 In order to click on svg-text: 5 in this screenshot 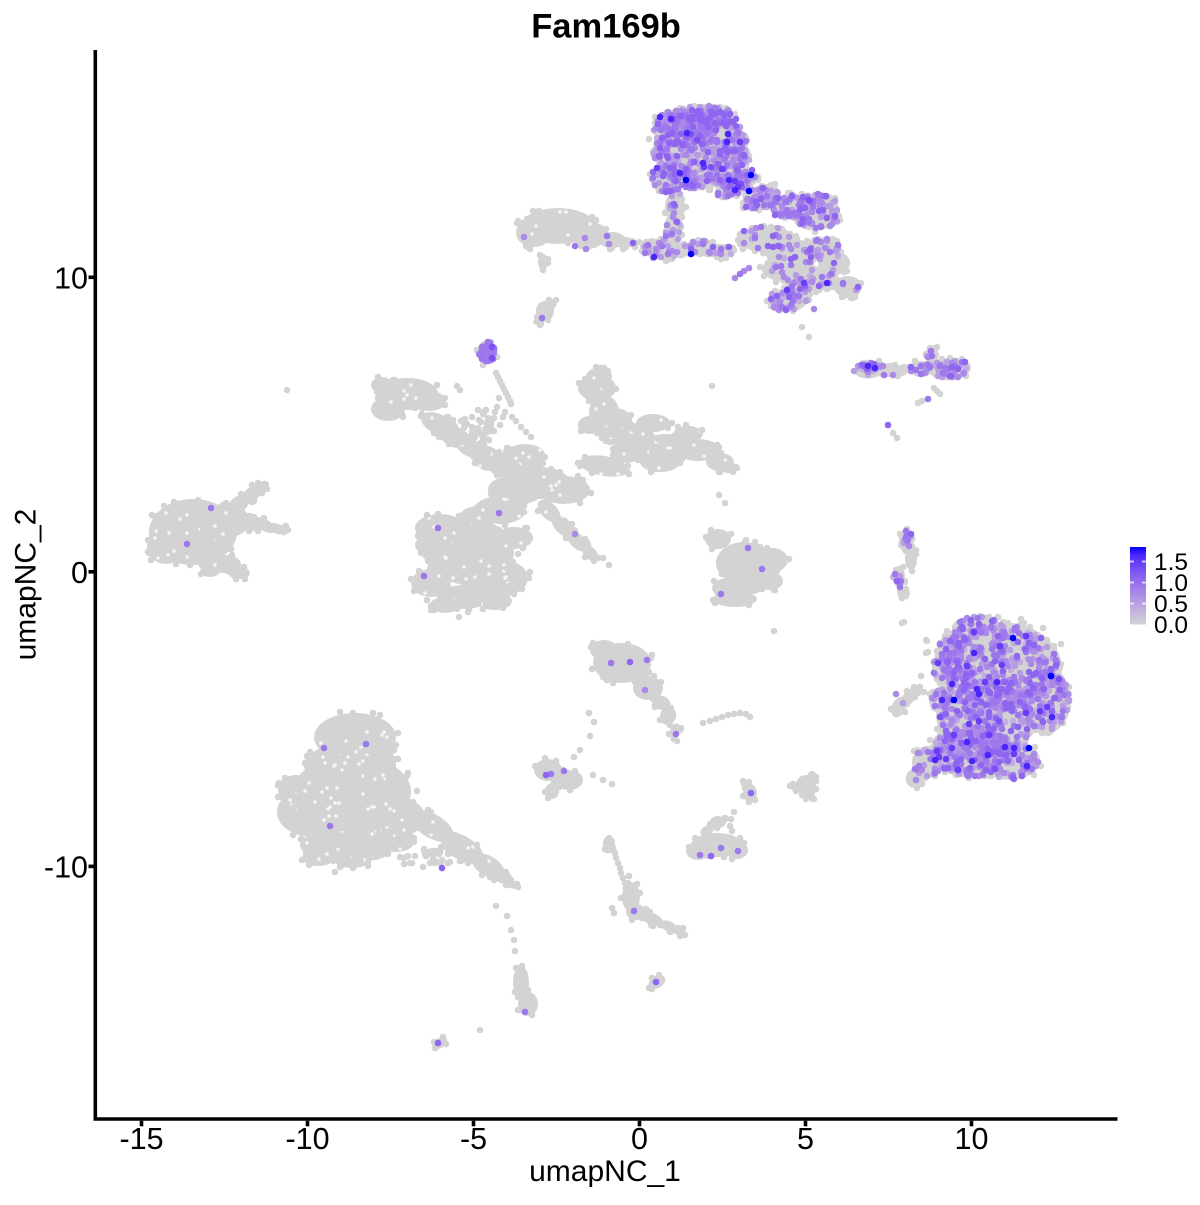, I will do `click(805, 1139)`.